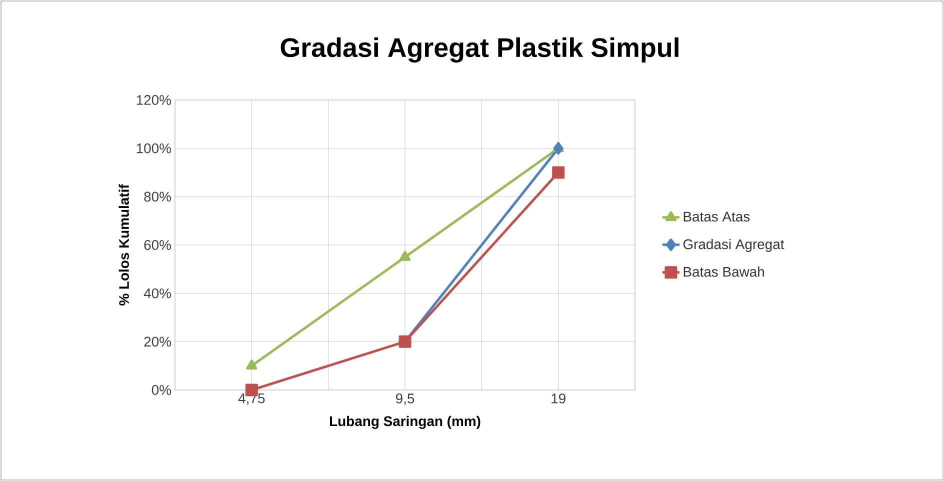  What do you see at coordinates (724, 271) in the screenshot?
I see `legend-label: Batas Bawah` at bounding box center [724, 271].